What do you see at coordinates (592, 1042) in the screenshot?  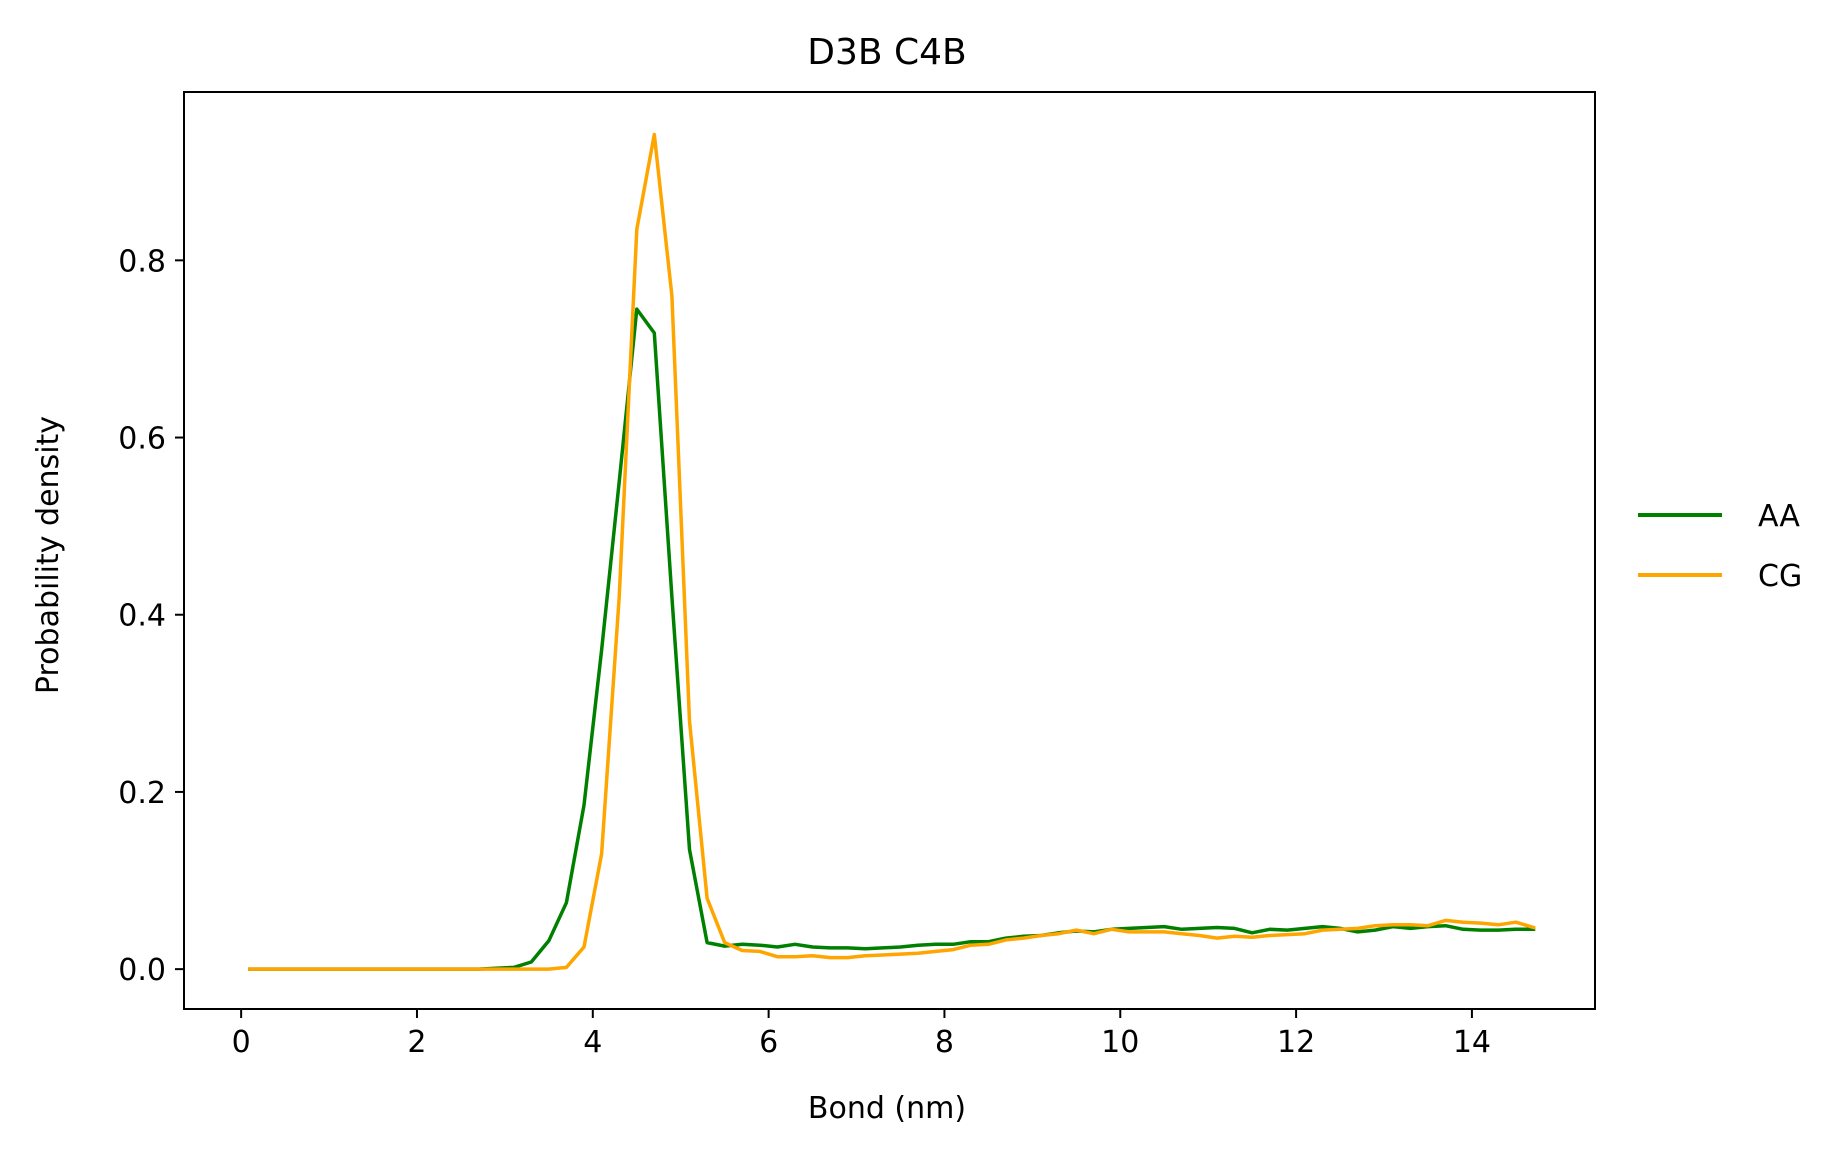 I see `x-tick-label: 4` at bounding box center [592, 1042].